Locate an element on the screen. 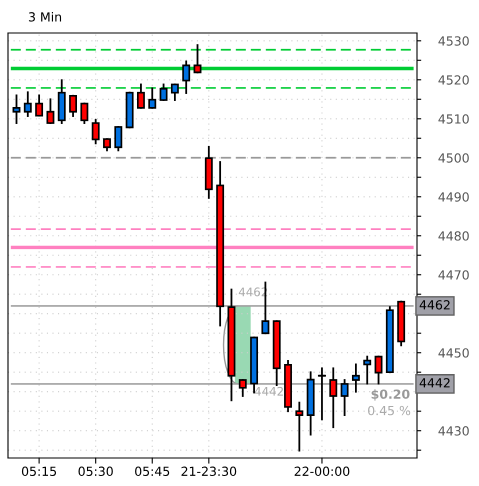 The height and width of the screenshot is (486, 479). x-tick-label: 05:45 is located at coordinates (152, 471).